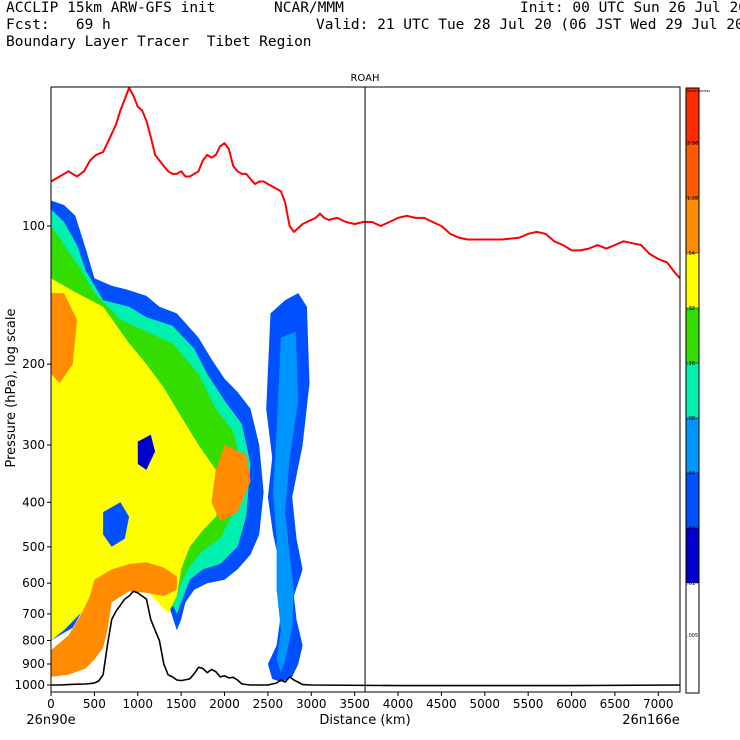  What do you see at coordinates (33, 547) in the screenshot?
I see `y-tick-label: 500` at bounding box center [33, 547].